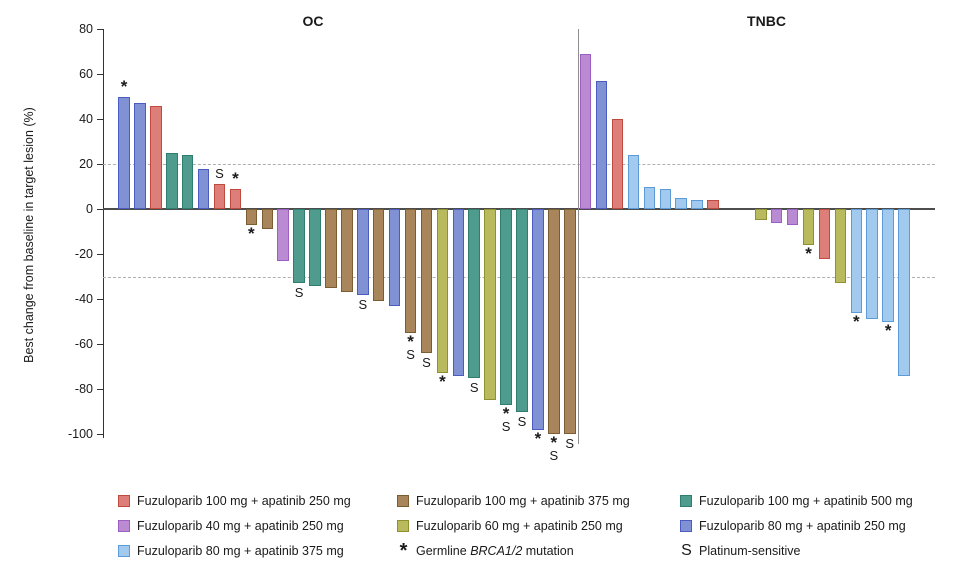  Describe the element at coordinates (83, 299) in the screenshot. I see `y-tick-label--40: -40` at that location.